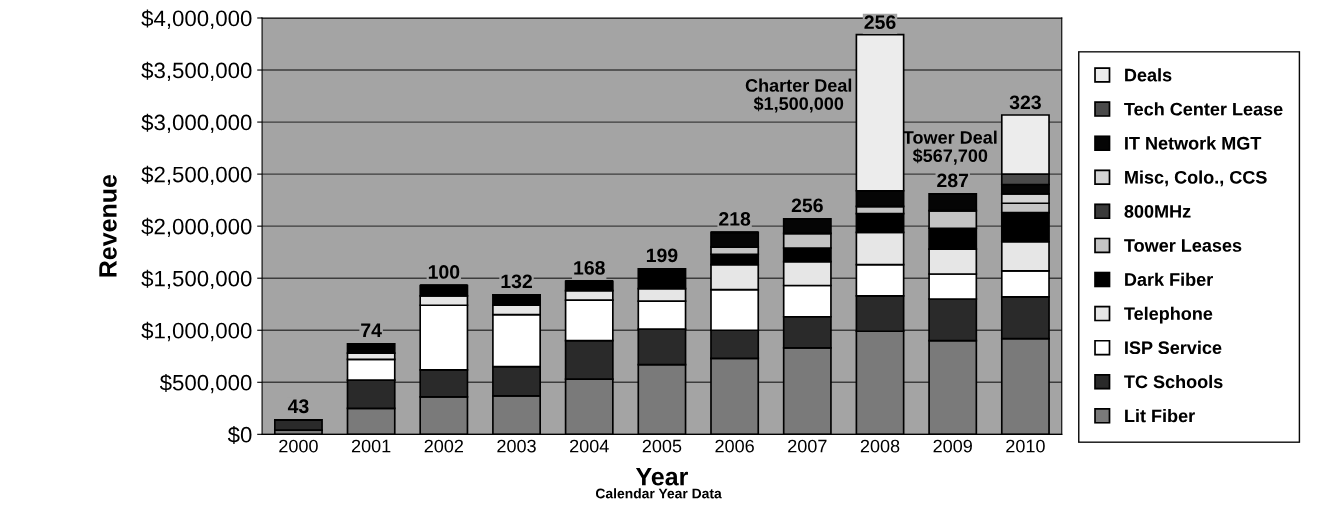  What do you see at coordinates (589, 267) in the screenshot?
I see `annotation: 168` at bounding box center [589, 267].